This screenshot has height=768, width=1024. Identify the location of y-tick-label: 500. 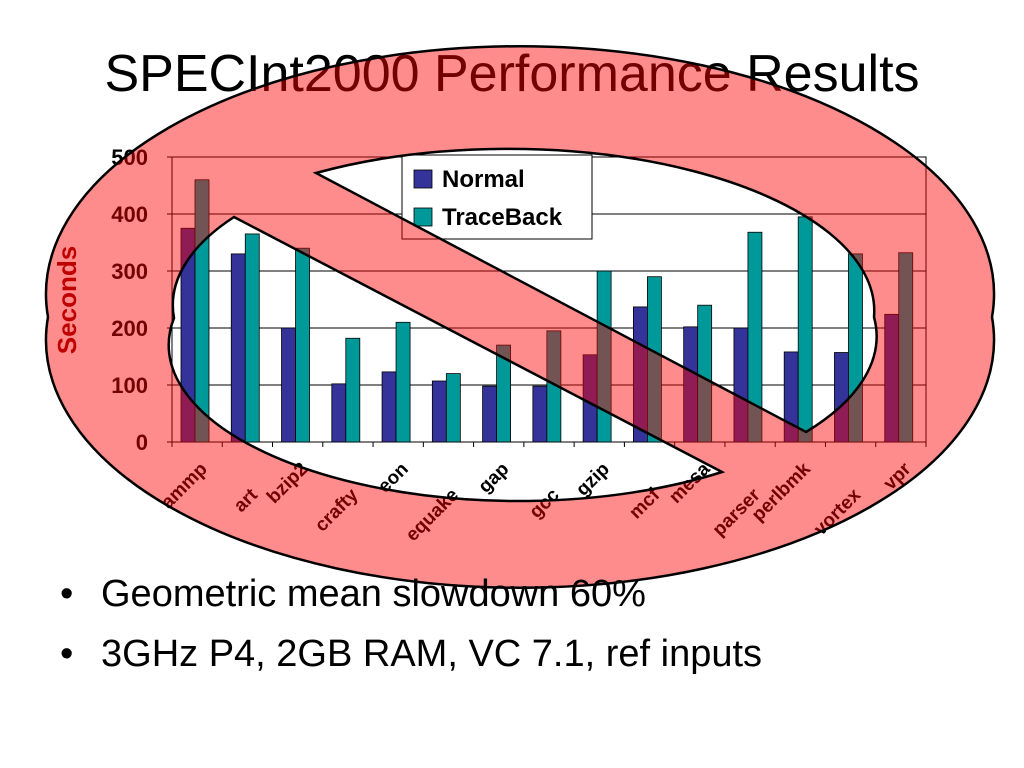
(129, 157).